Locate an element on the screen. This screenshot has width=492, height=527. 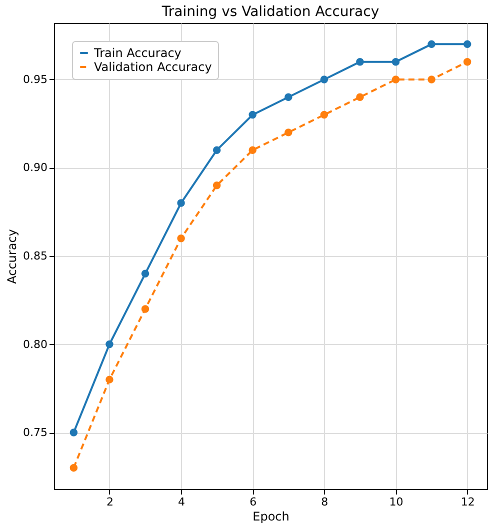
x-tick-label: 10 is located at coordinates (396, 502).